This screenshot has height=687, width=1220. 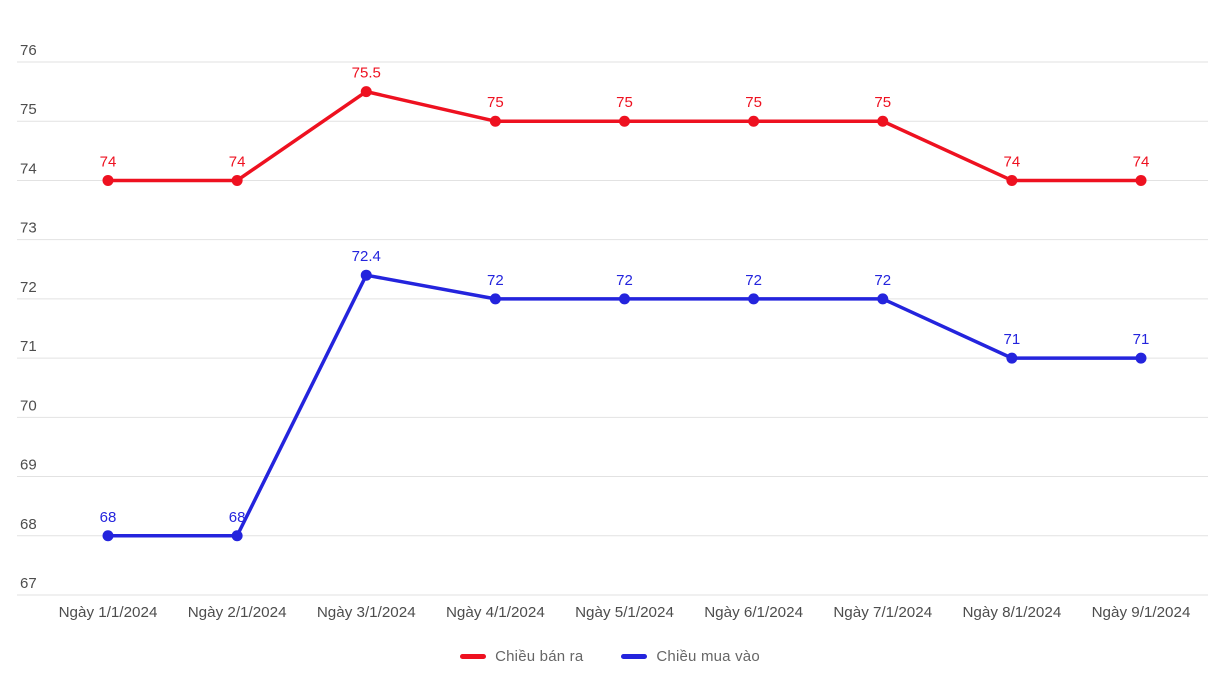 What do you see at coordinates (624, 612) in the screenshot?
I see `x-axis-label-5: Ngày 5/1/2024` at bounding box center [624, 612].